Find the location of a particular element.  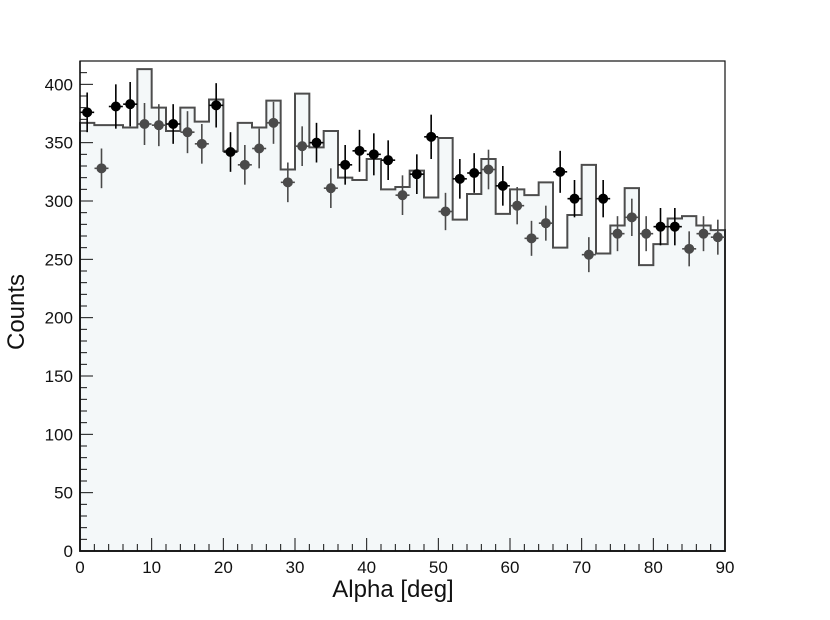

y-axis: 0 50 100 150 200 250 300 350 400 is located at coordinates (69, 310).